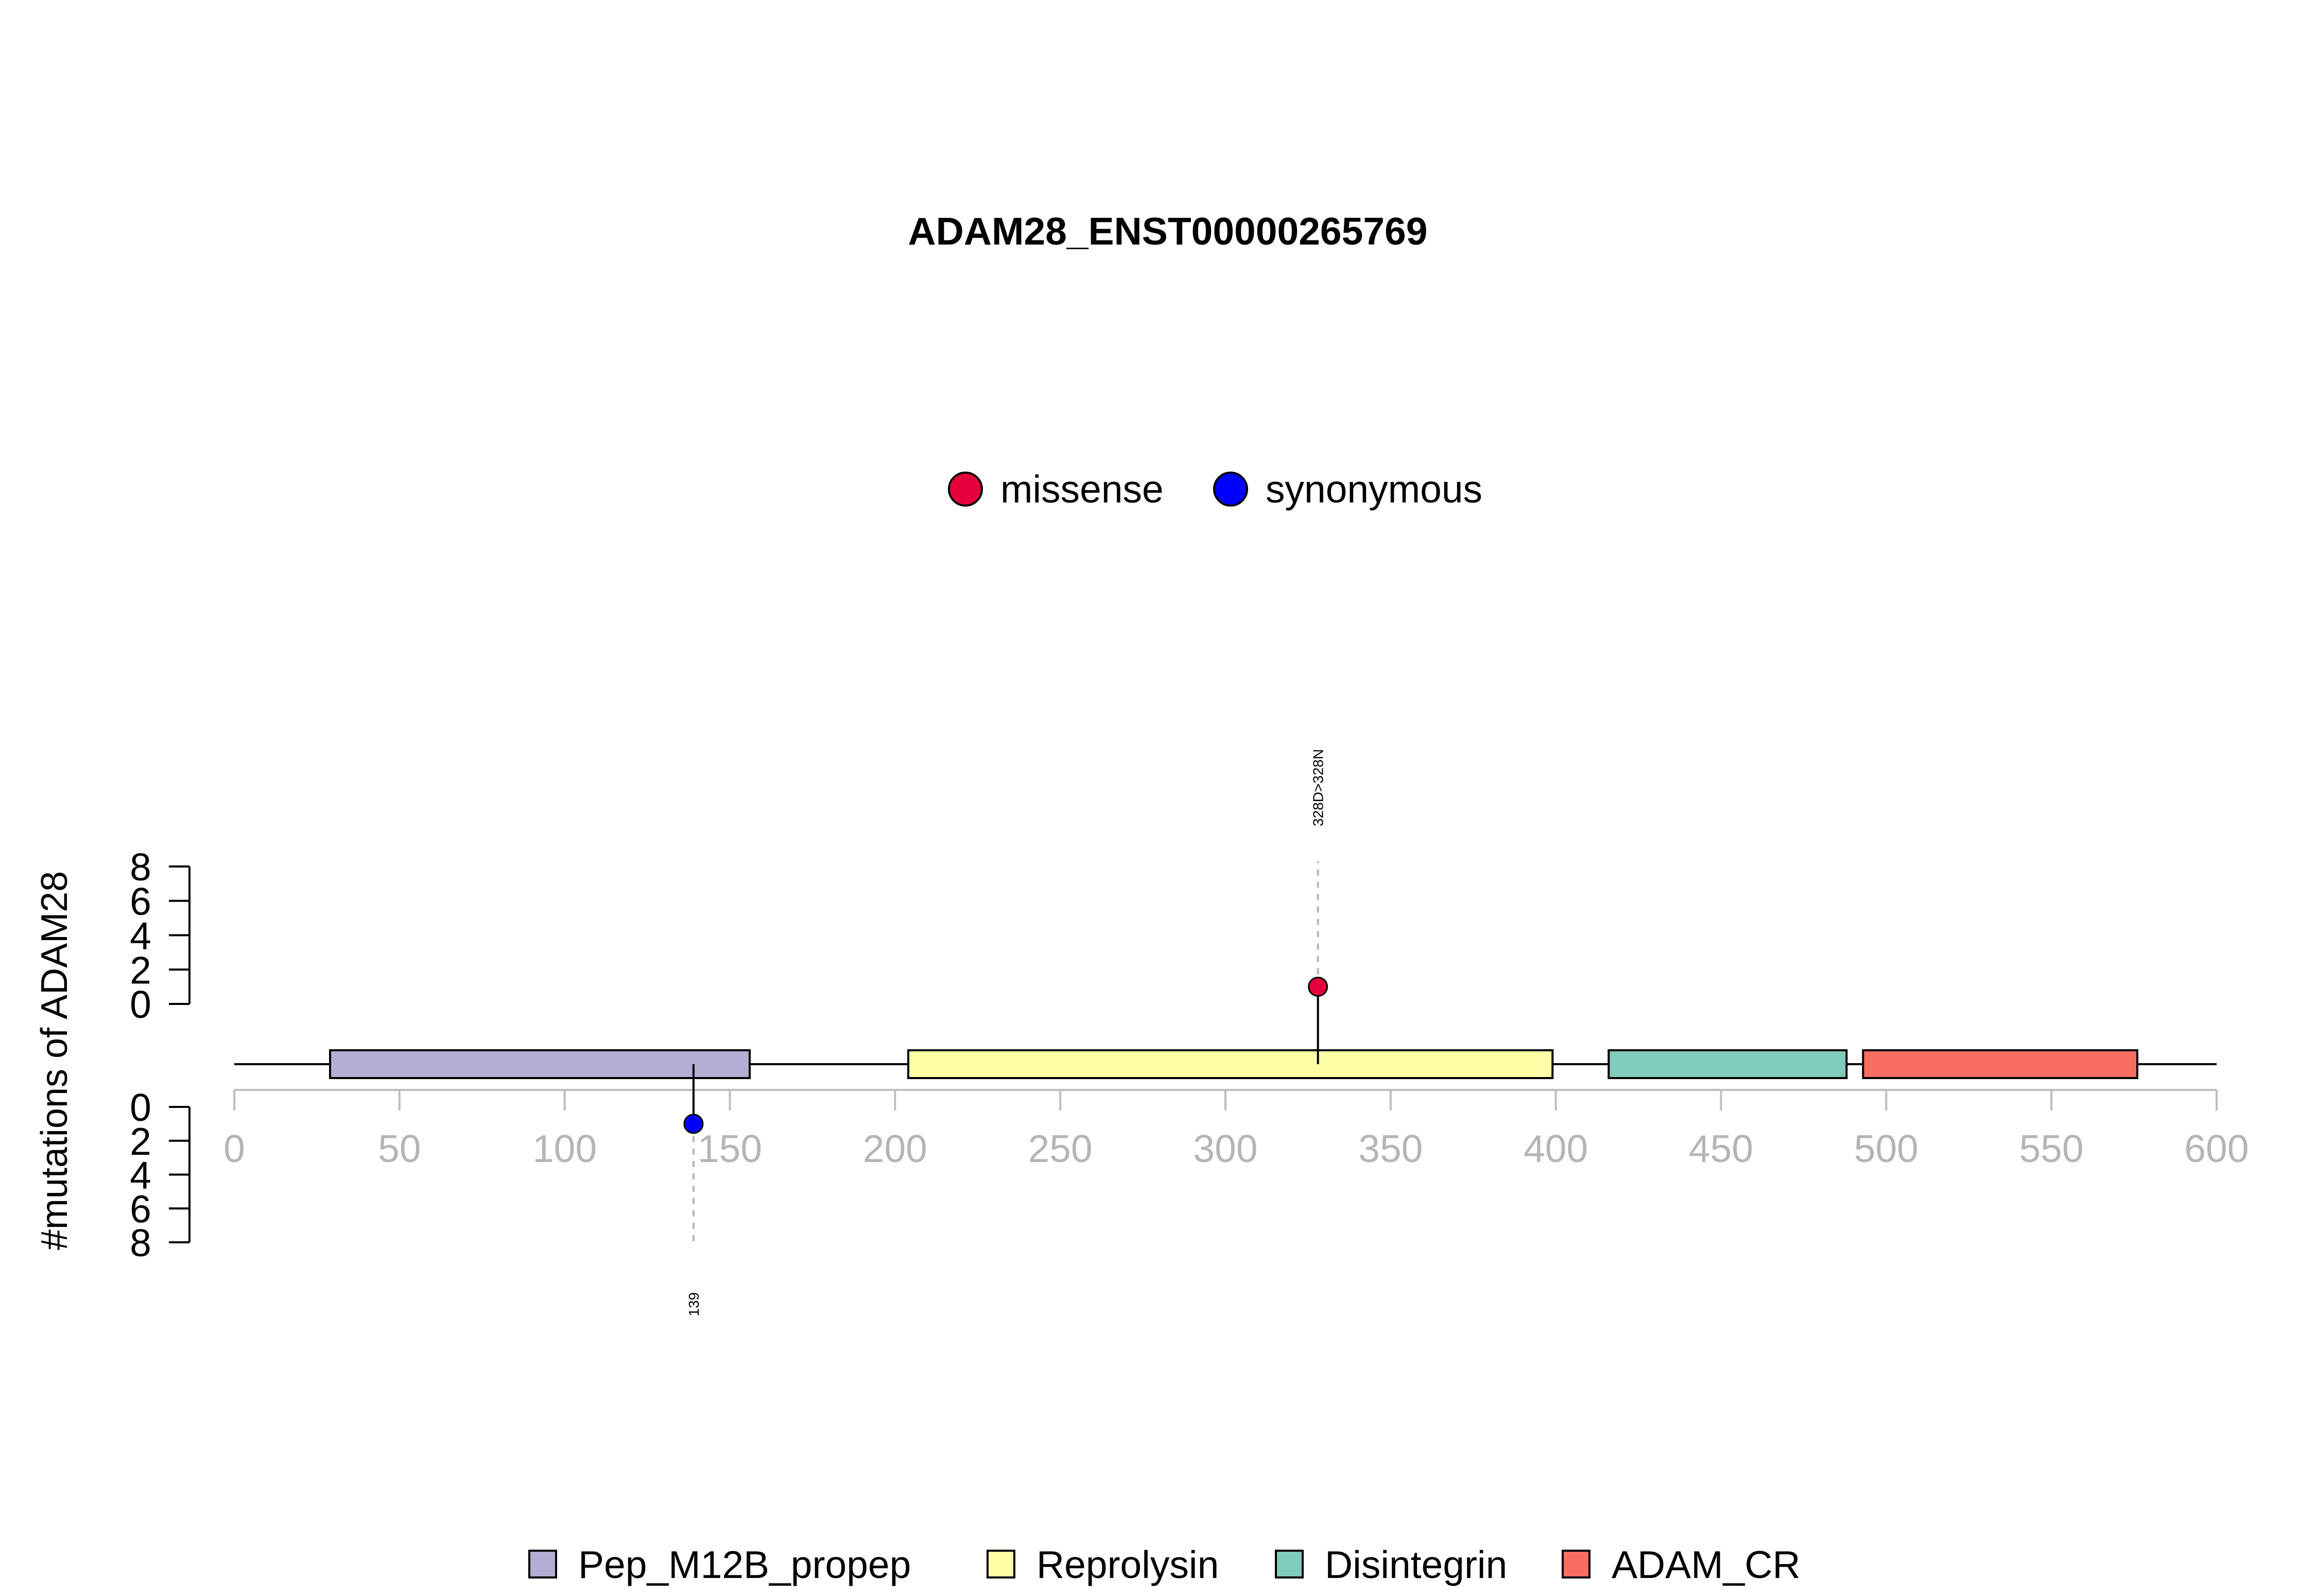  What do you see at coordinates (1727, 1064) in the screenshot?
I see `domain-disintegrin` at bounding box center [1727, 1064].